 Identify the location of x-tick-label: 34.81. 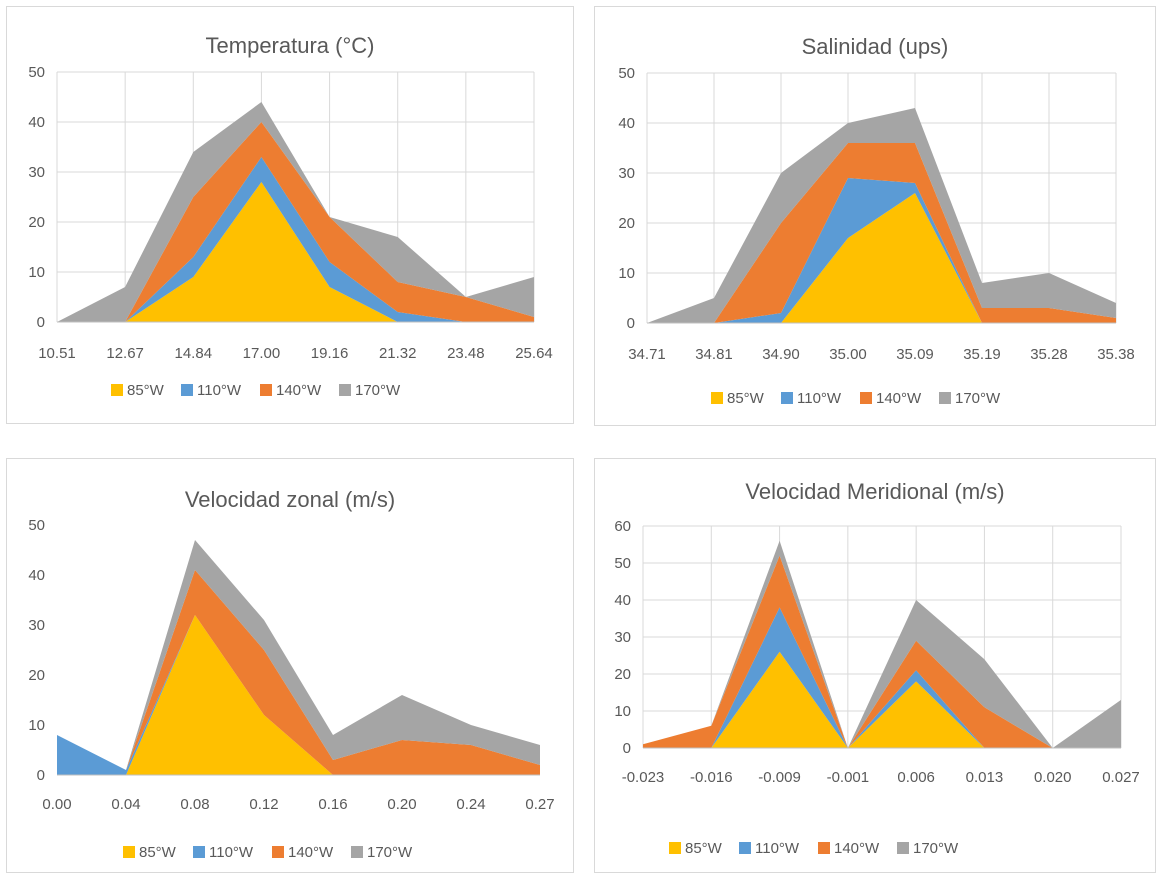
(714, 354).